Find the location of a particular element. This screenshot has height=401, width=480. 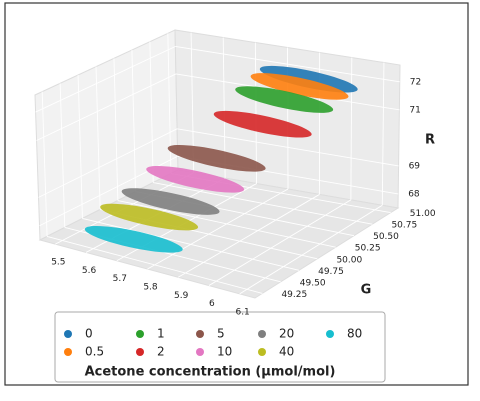

z-tick-label: 72 is located at coordinates (415, 82).